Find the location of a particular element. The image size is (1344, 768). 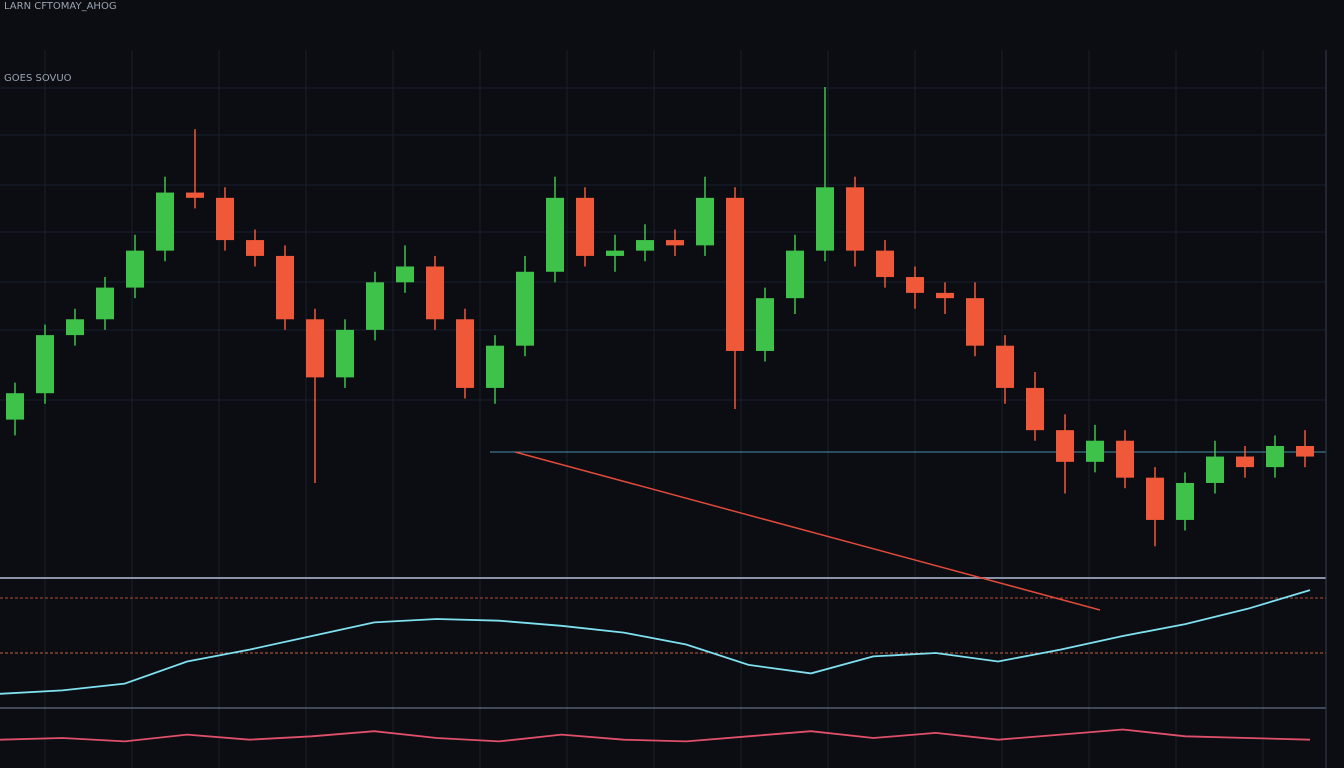

chart-title: LARN CFTOMAY_AHOG is located at coordinates (60, 6).